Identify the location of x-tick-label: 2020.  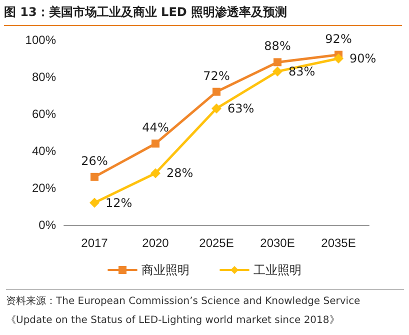
(156, 243).